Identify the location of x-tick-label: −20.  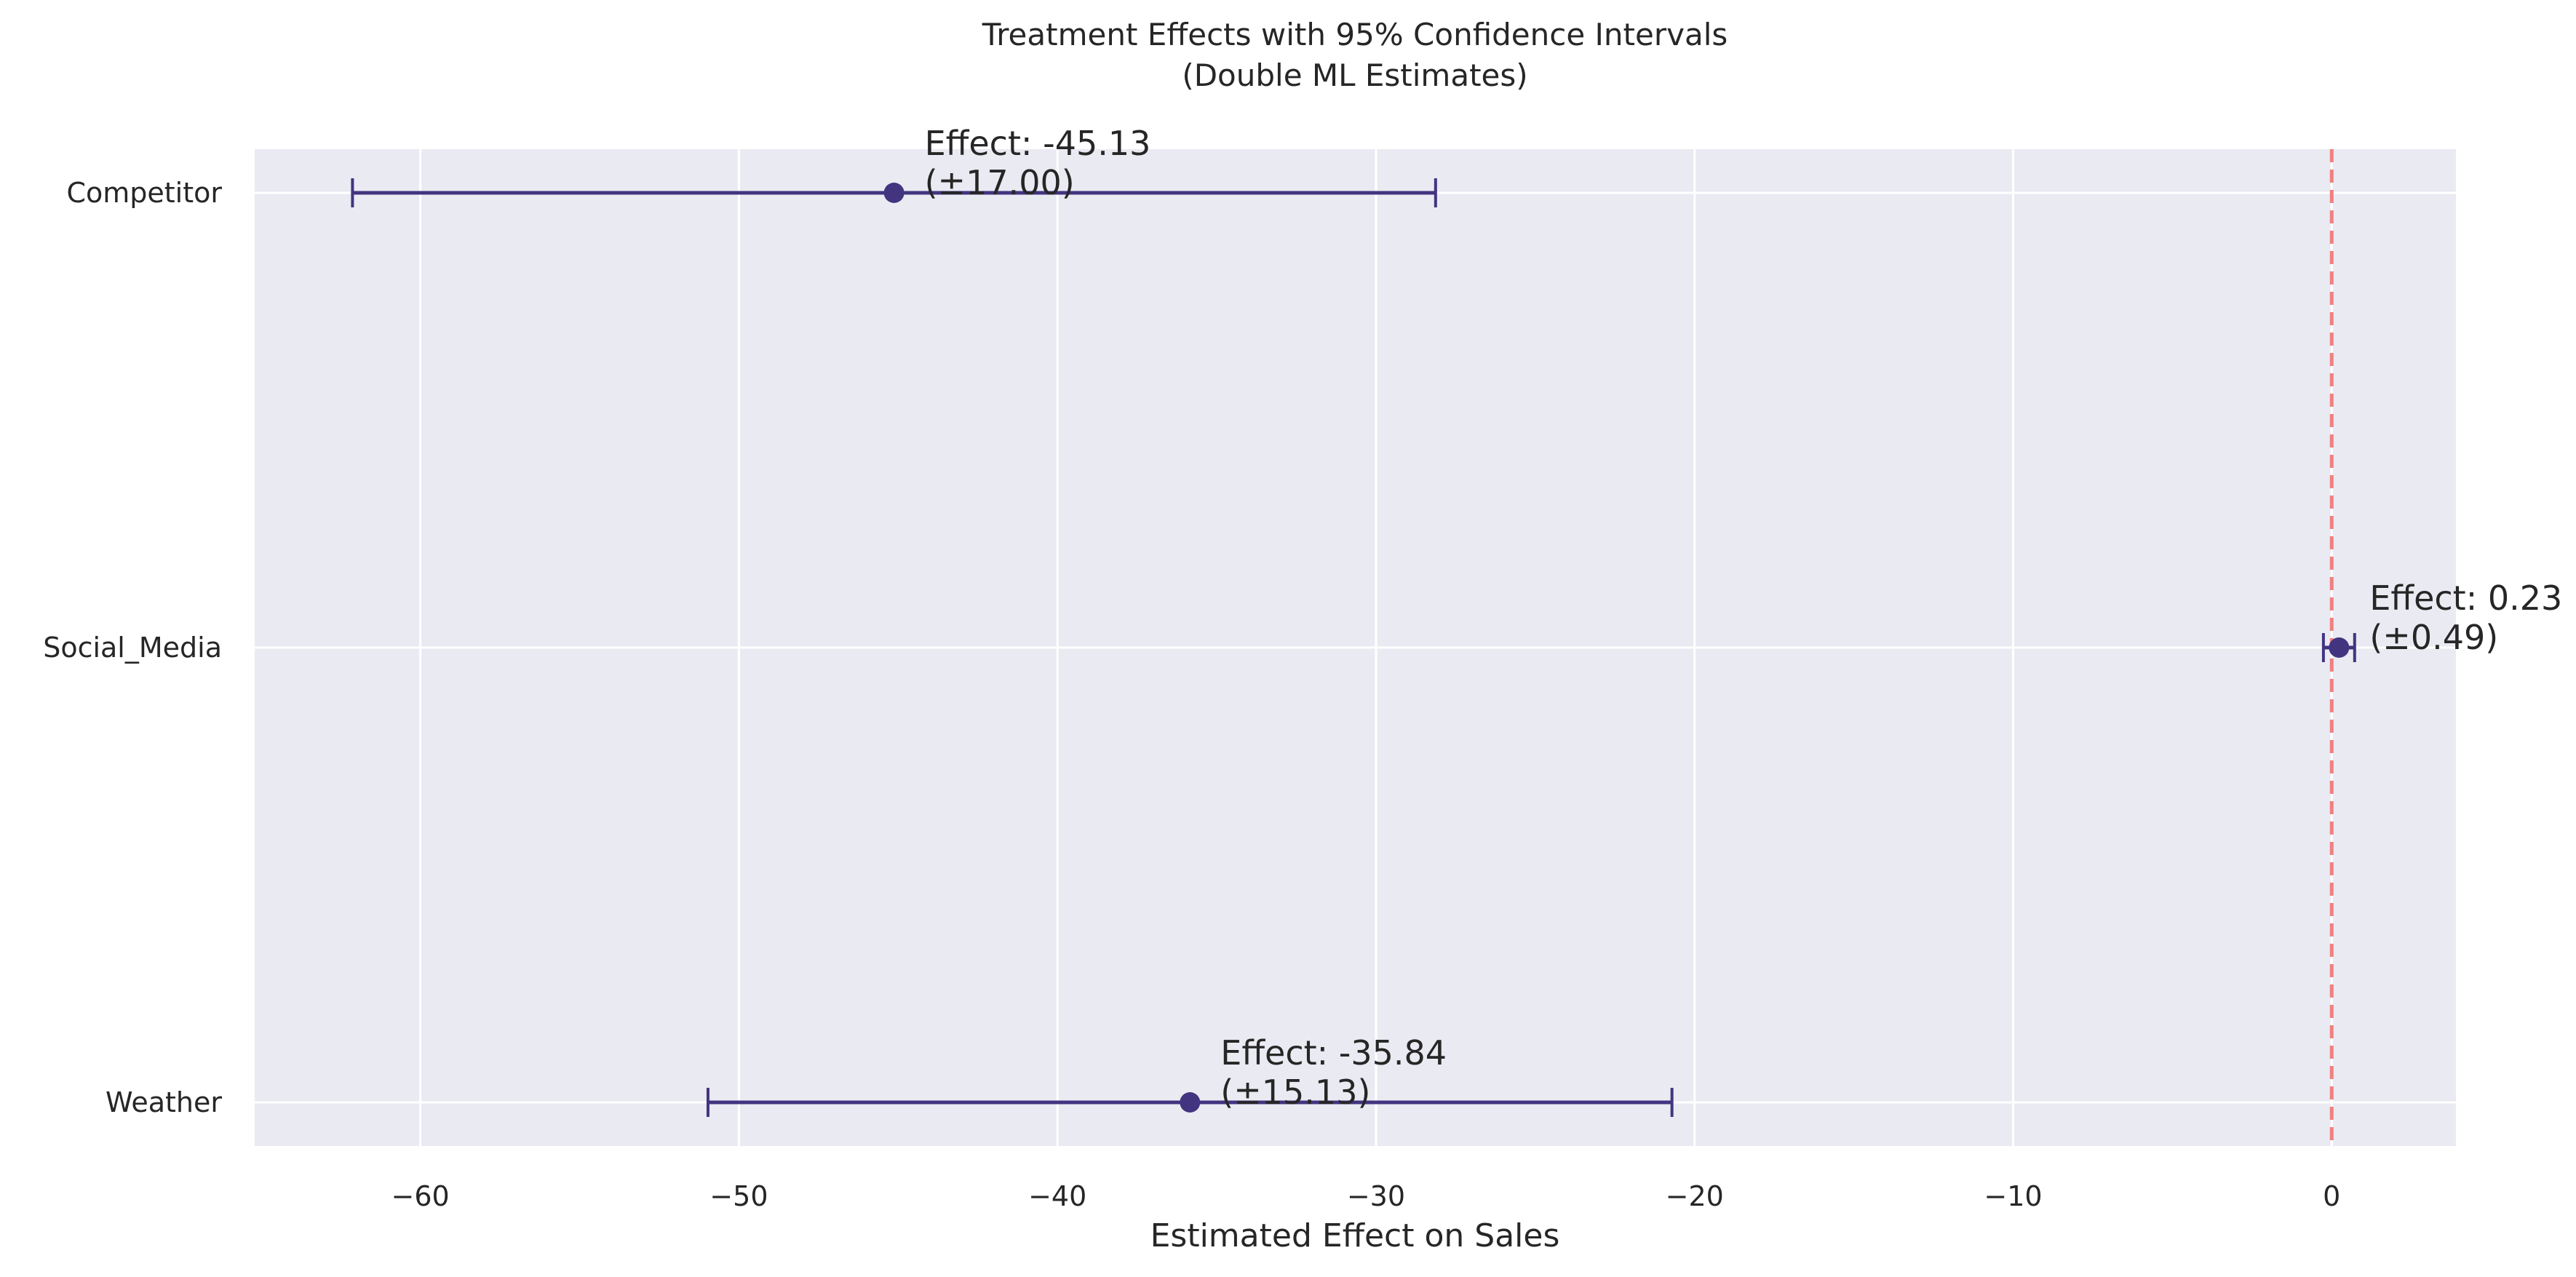
(1695, 1196).